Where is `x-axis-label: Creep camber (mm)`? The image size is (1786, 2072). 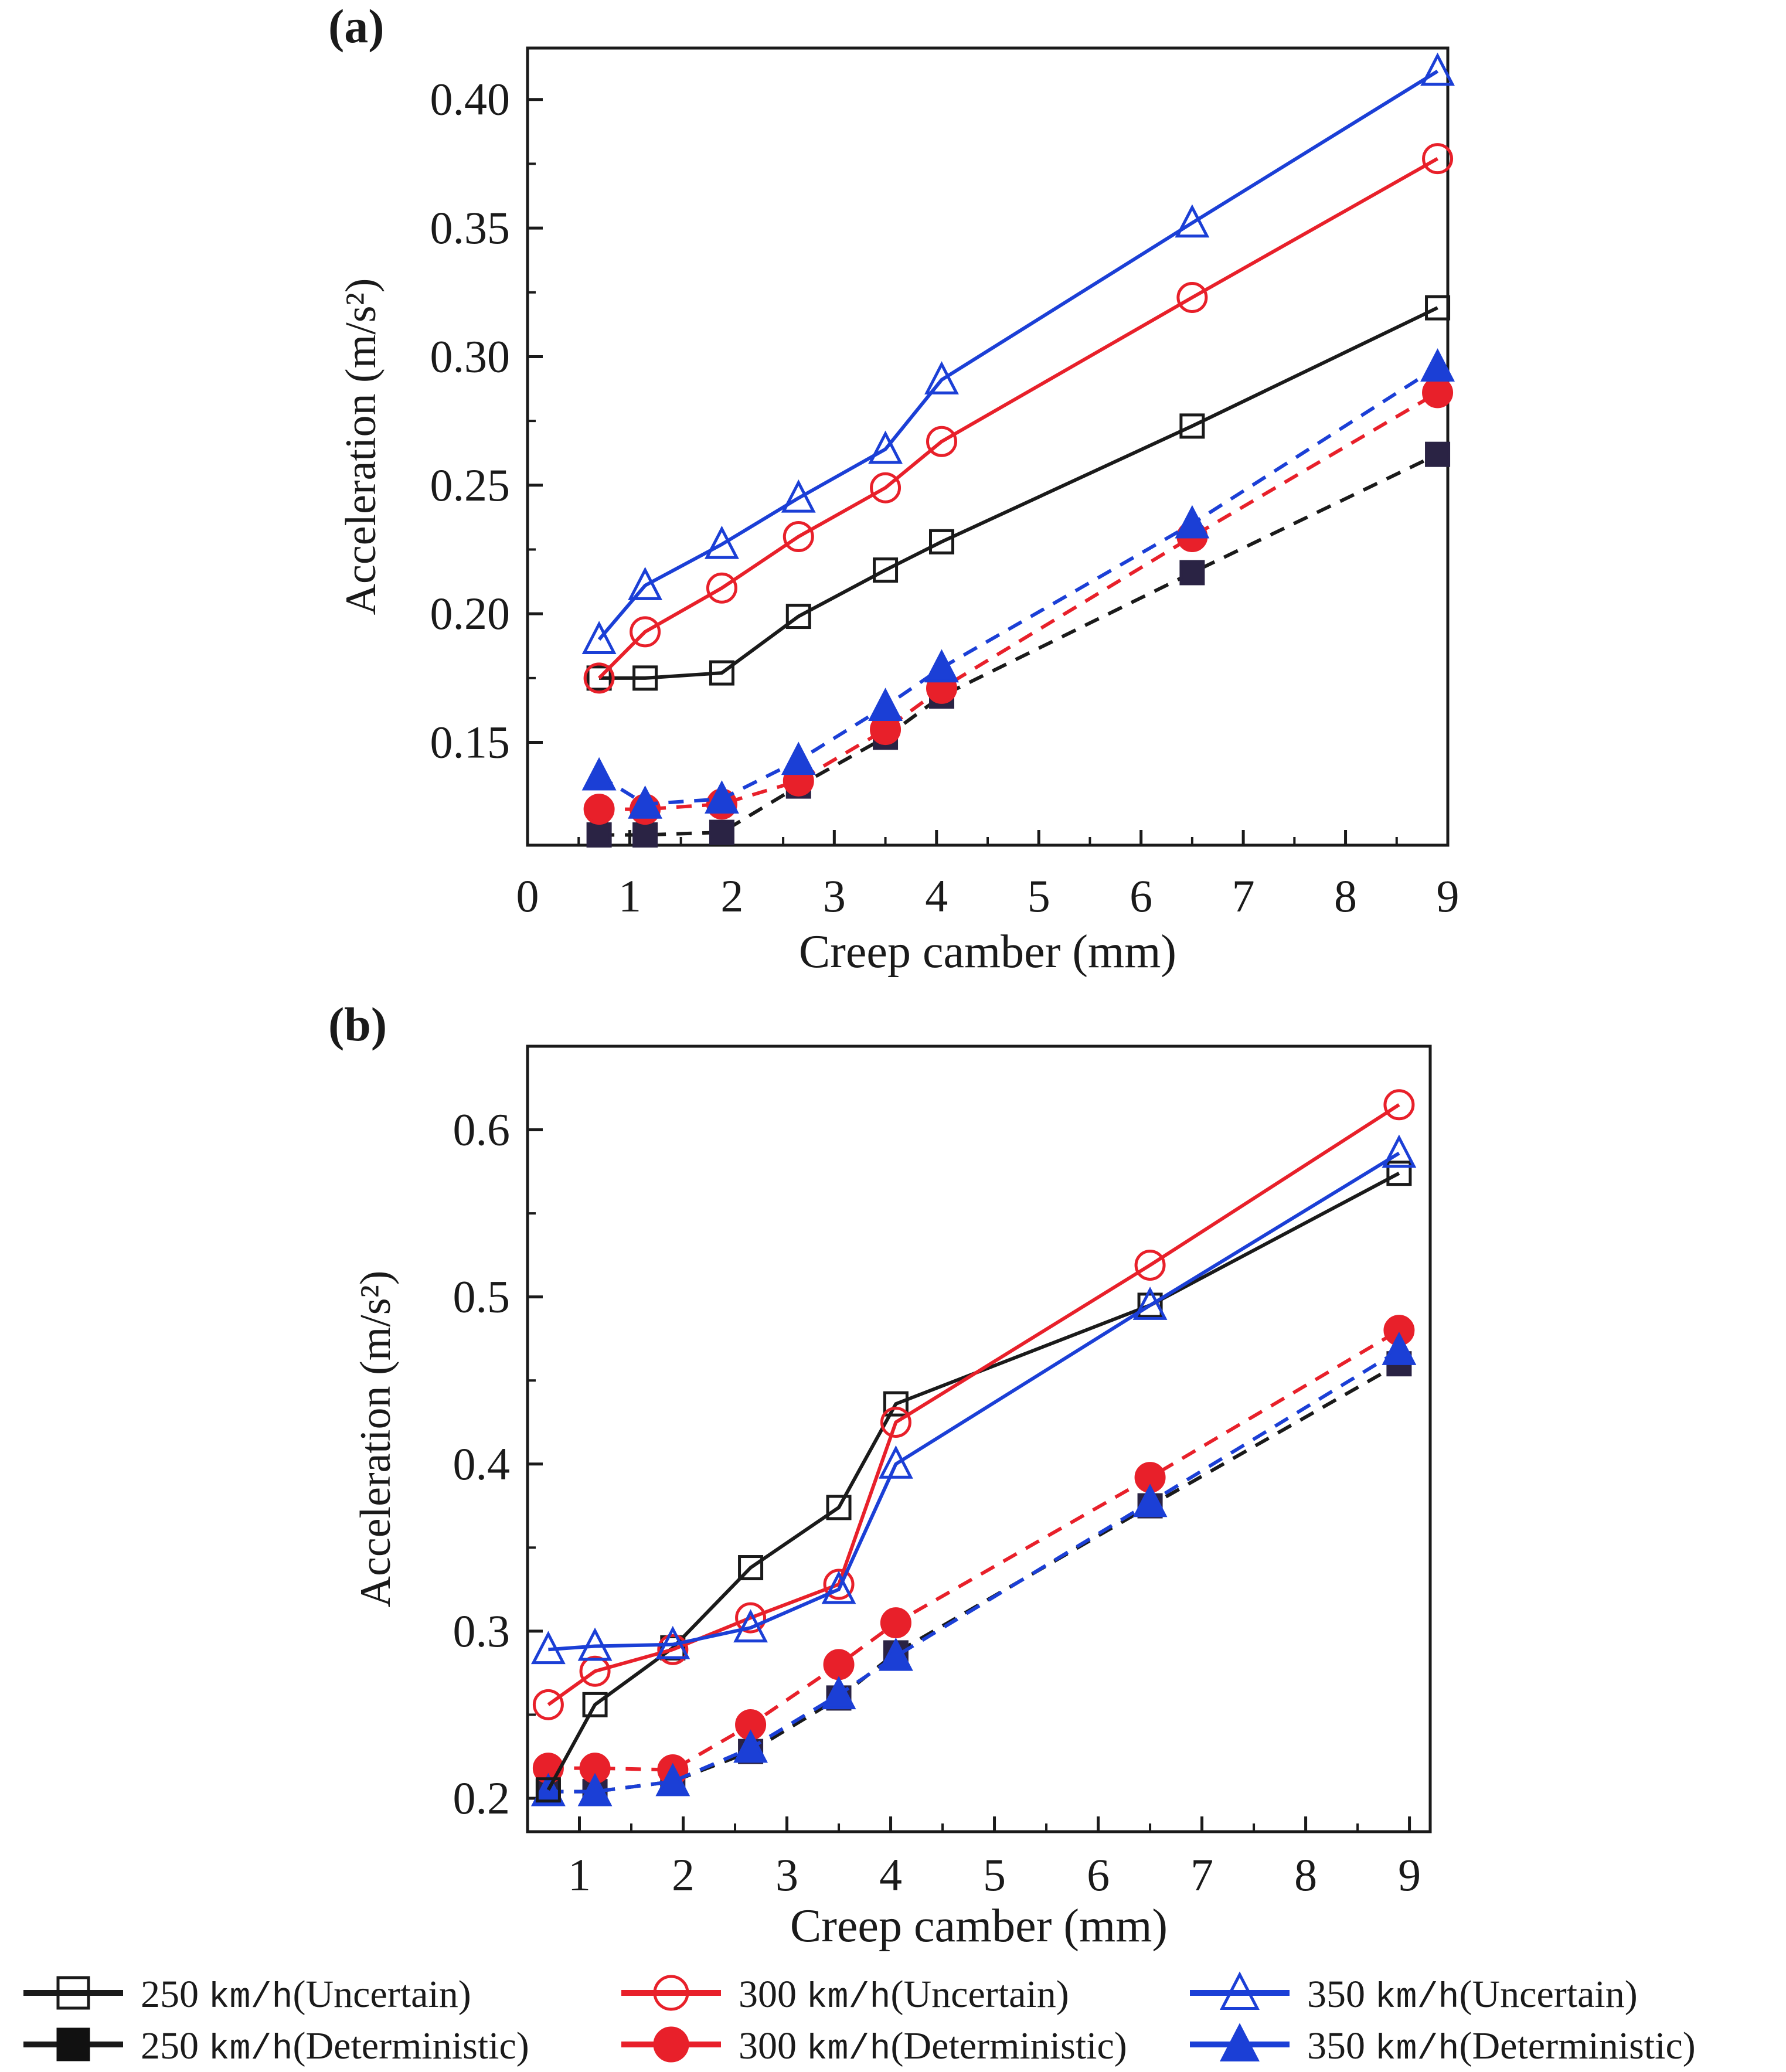 x-axis-label: Creep camber (mm) is located at coordinates (987, 952).